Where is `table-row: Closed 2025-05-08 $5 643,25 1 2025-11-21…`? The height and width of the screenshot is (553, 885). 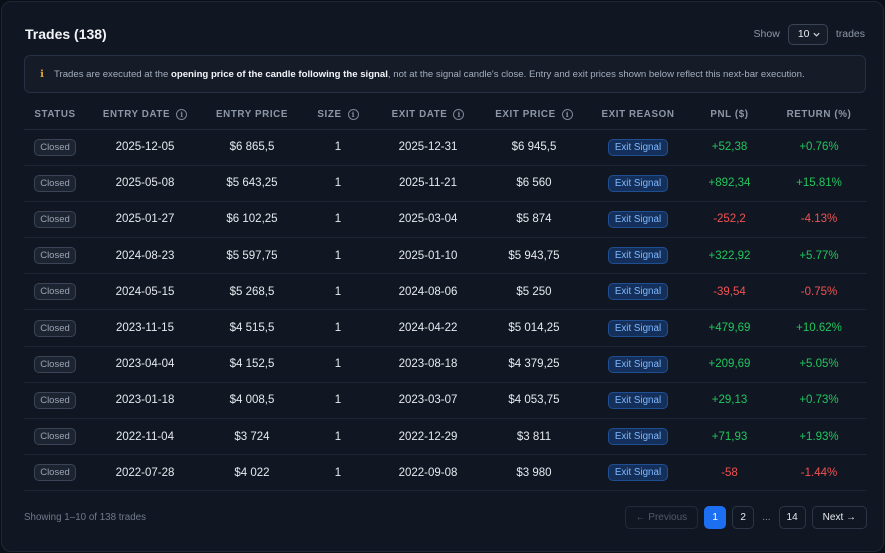 table-row: Closed 2025-05-08 $5 643,25 1 2025-11-21… is located at coordinates (445, 183).